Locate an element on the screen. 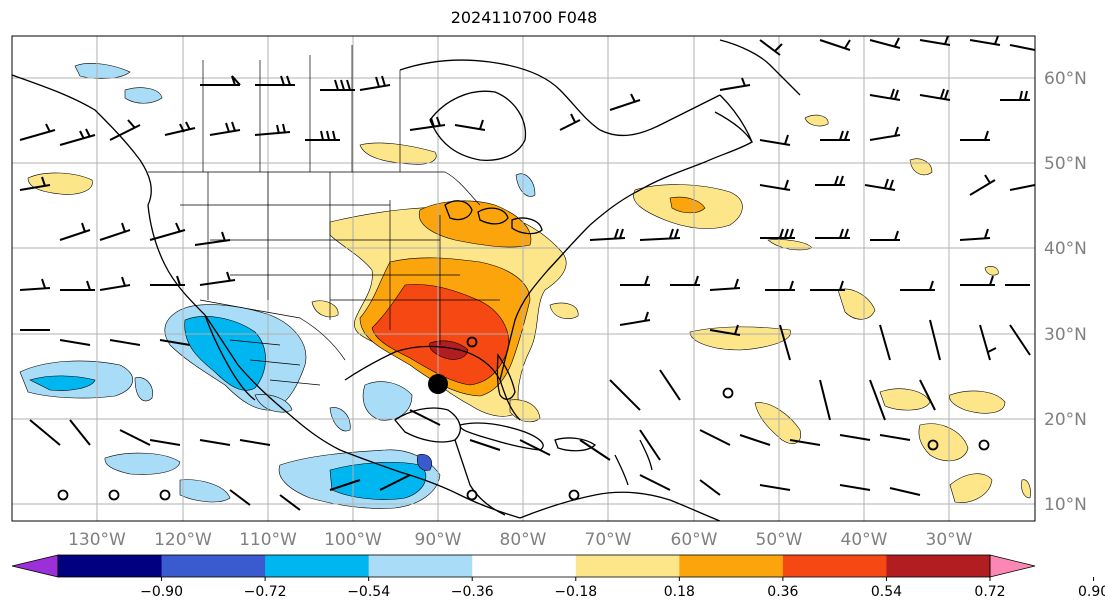 This screenshot has width=1105, height=615. lon-label: 90°W is located at coordinates (438, 540).